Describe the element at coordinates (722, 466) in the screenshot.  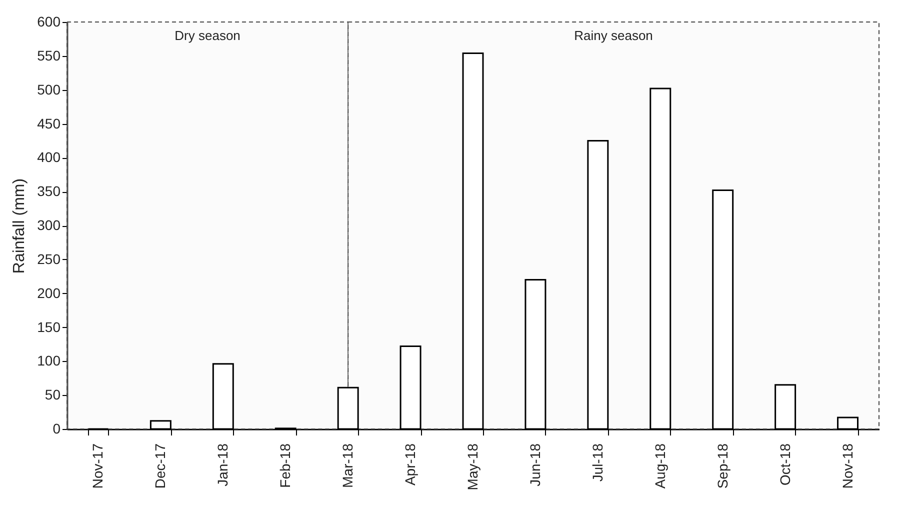
I see `x-tick-label: Sep-18` at that location.